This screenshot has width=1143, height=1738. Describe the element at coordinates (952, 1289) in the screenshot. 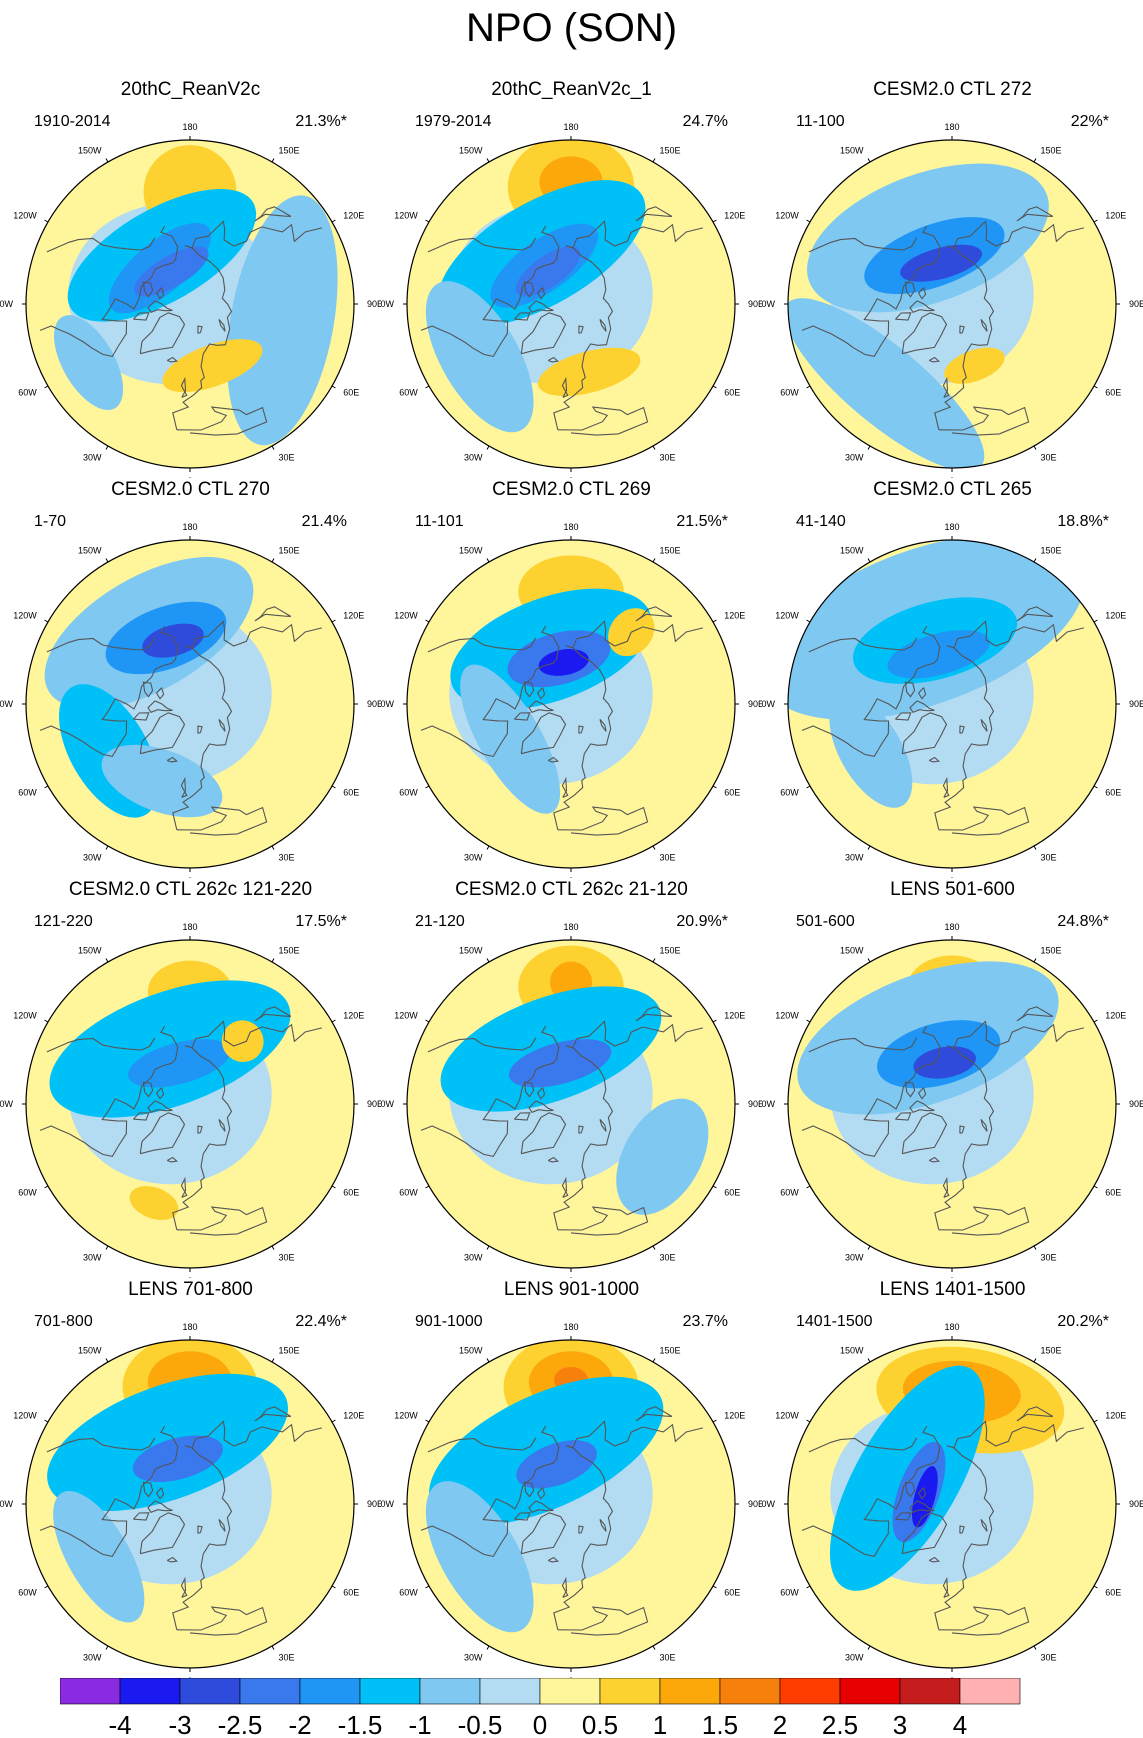

I see `panel-title: LENS 1401-1500` at that location.